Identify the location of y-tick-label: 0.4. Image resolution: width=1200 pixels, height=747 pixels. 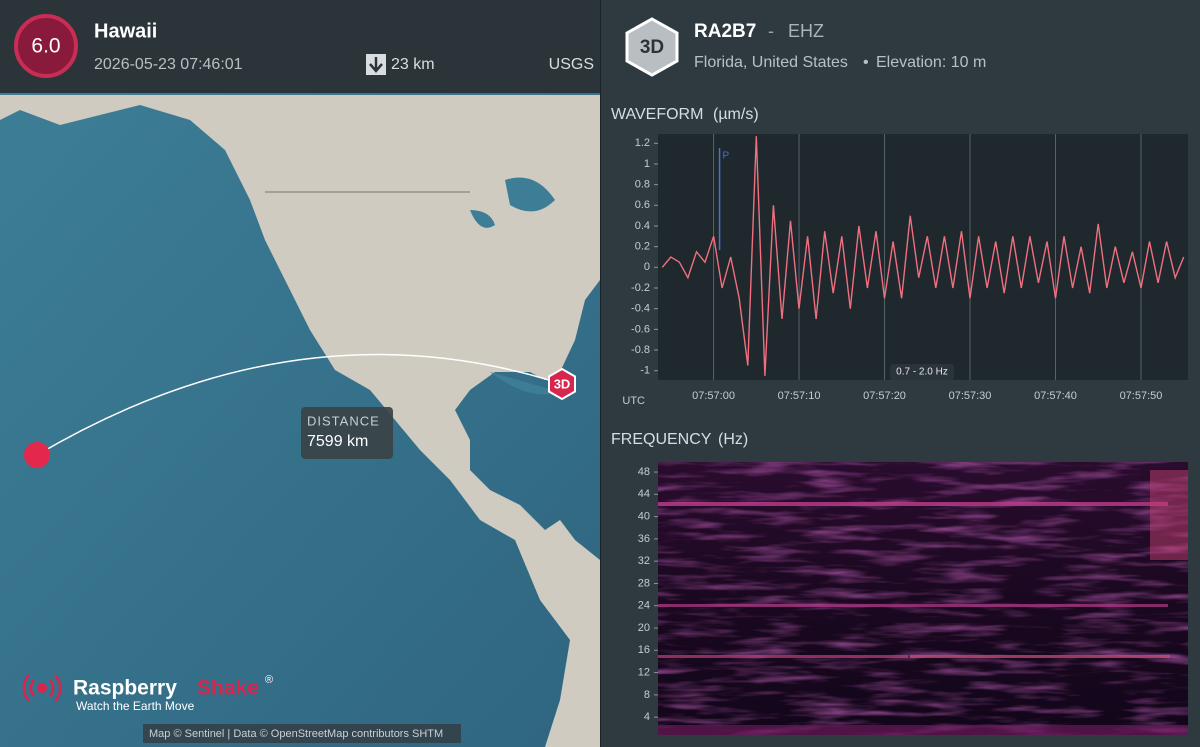
(642, 226).